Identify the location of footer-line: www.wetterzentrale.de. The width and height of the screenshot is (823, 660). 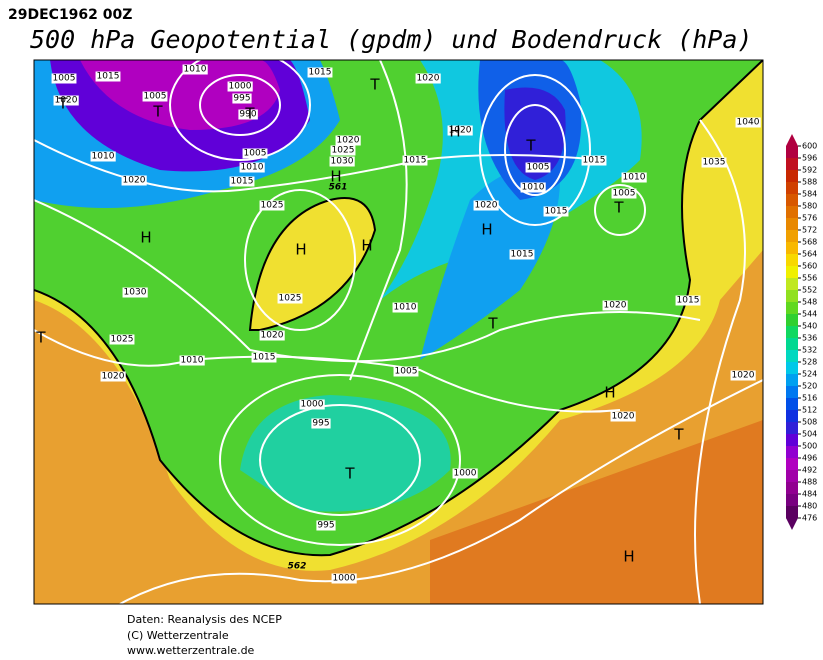
(191, 650).